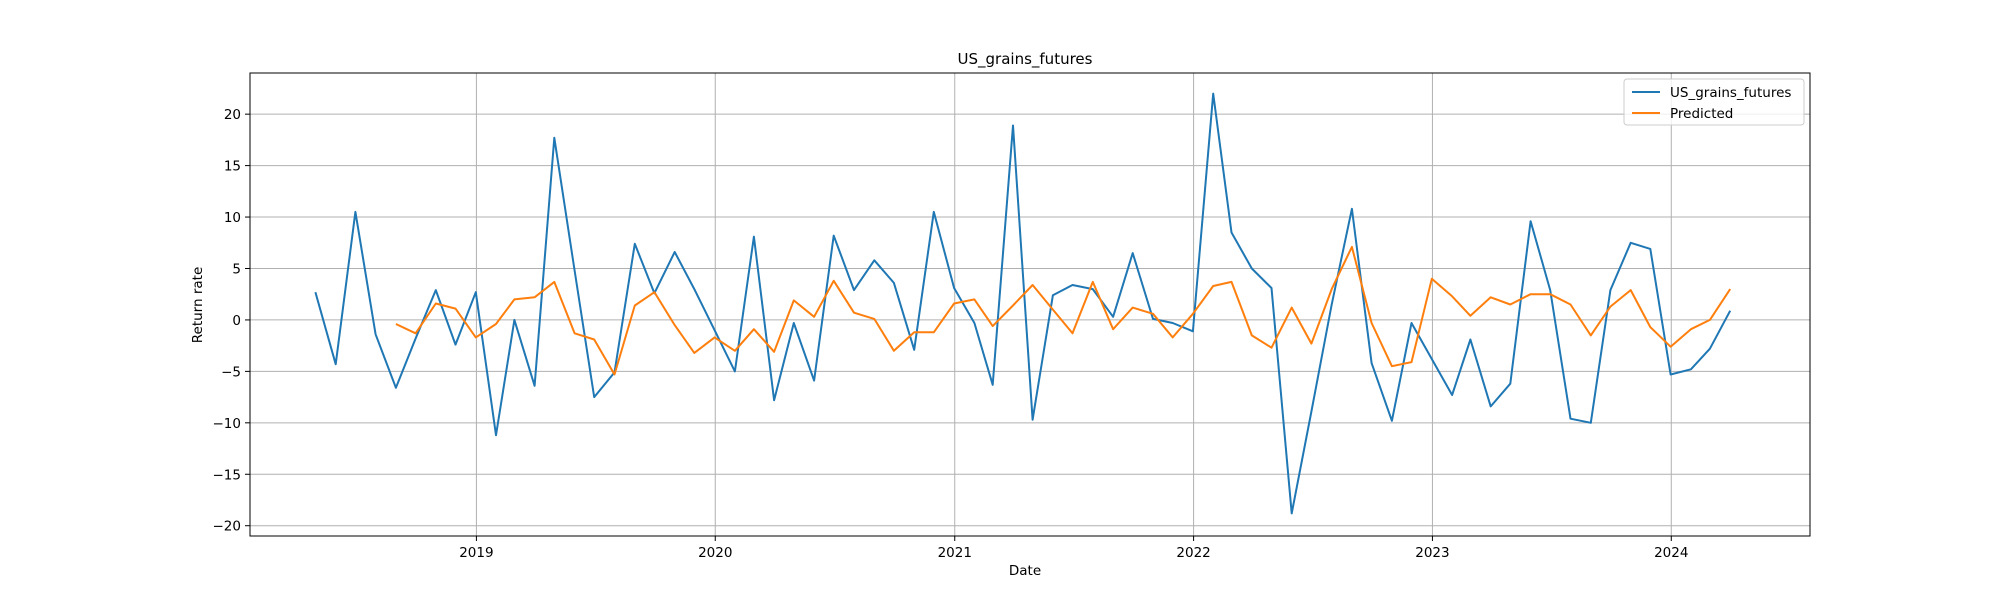 The height and width of the screenshot is (600, 2000). What do you see at coordinates (715, 553) in the screenshot?
I see `x-tick-label: 2020` at bounding box center [715, 553].